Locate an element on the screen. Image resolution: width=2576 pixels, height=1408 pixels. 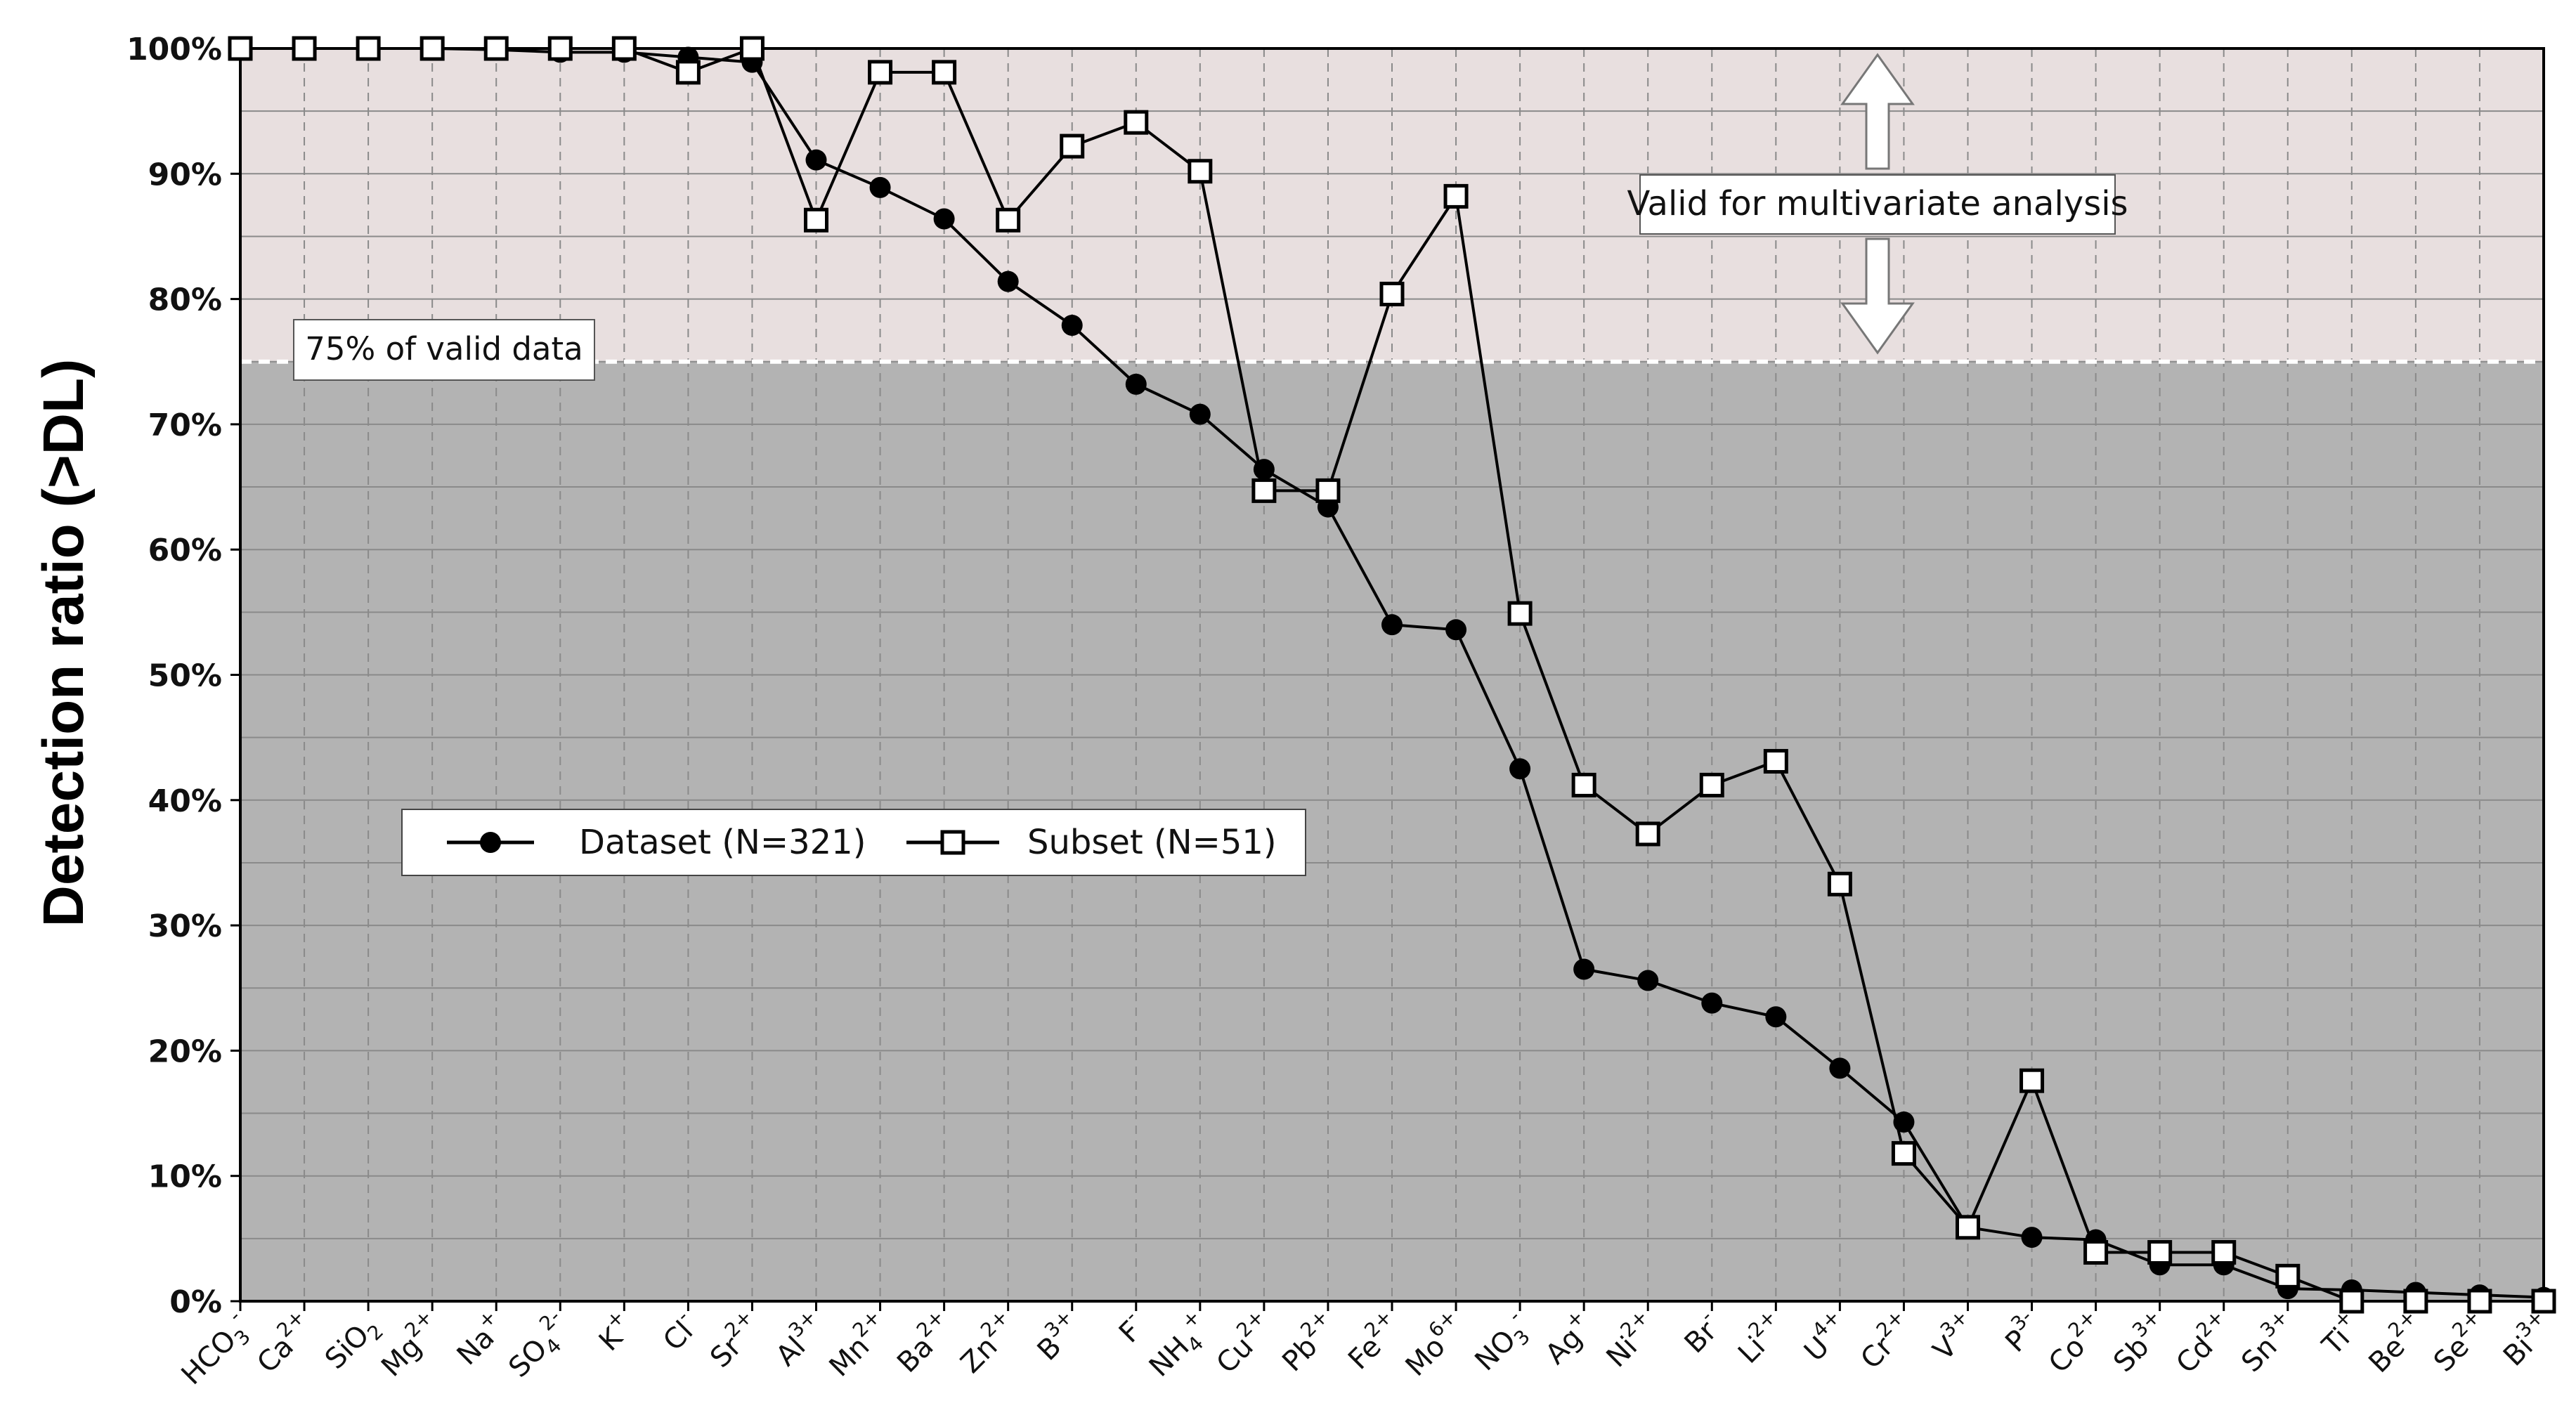
x-tick-label: B3+ is located at coordinates (1057, 1336).